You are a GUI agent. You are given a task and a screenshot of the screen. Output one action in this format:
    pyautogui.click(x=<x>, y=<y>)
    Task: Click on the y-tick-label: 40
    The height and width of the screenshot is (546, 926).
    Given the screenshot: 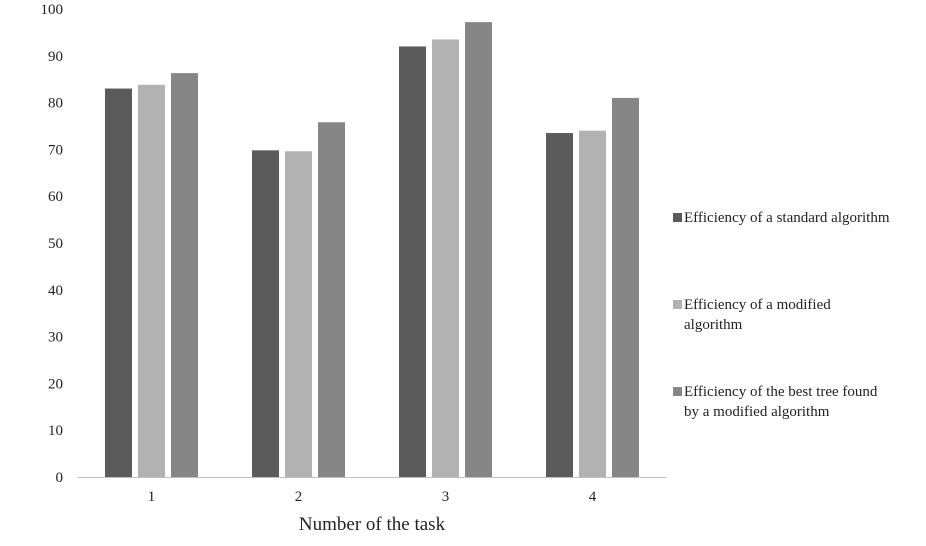 What is the action you would take?
    pyautogui.click(x=55, y=291)
    